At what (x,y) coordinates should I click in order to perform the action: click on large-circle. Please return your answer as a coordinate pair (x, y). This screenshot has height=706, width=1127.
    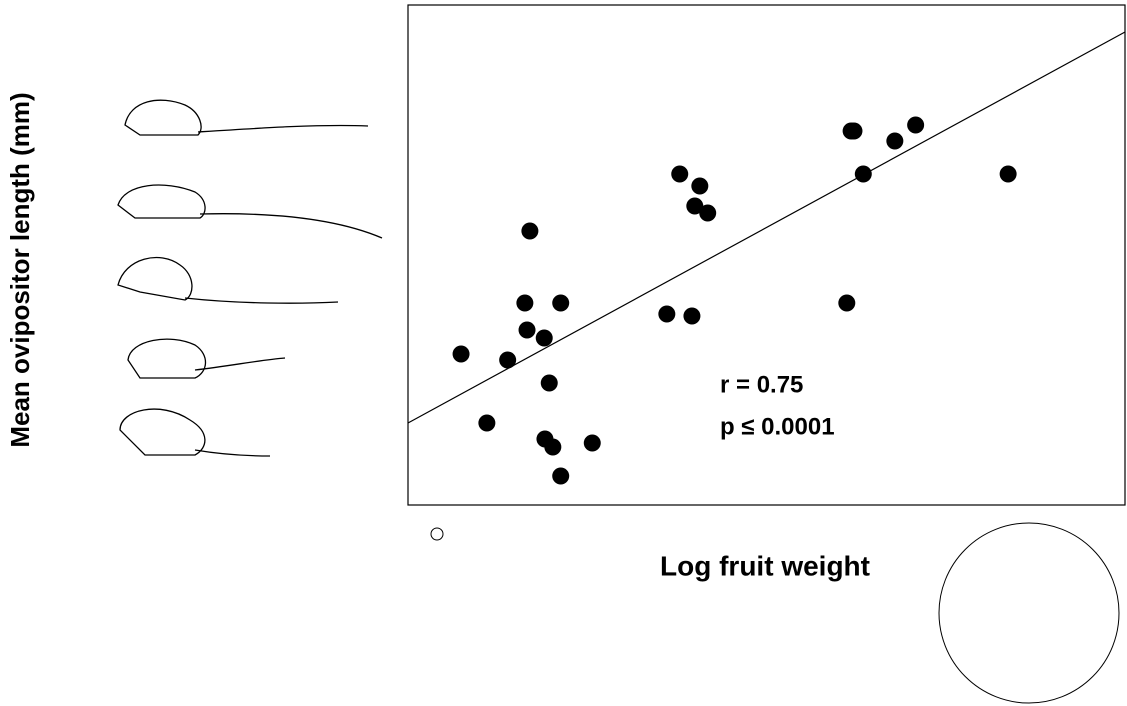
    Looking at the image, I should click on (1029, 613).